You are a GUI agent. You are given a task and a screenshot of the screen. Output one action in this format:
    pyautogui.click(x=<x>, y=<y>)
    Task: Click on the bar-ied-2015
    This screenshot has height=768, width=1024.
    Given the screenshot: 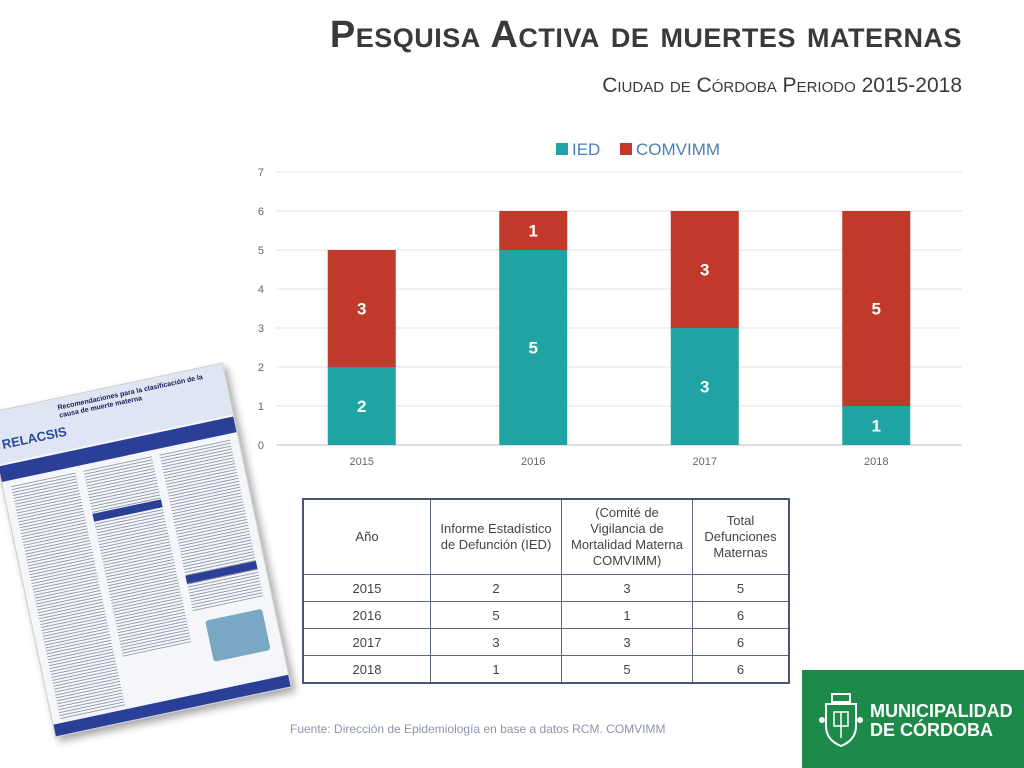 What is the action you would take?
    pyautogui.click(x=361, y=406)
    